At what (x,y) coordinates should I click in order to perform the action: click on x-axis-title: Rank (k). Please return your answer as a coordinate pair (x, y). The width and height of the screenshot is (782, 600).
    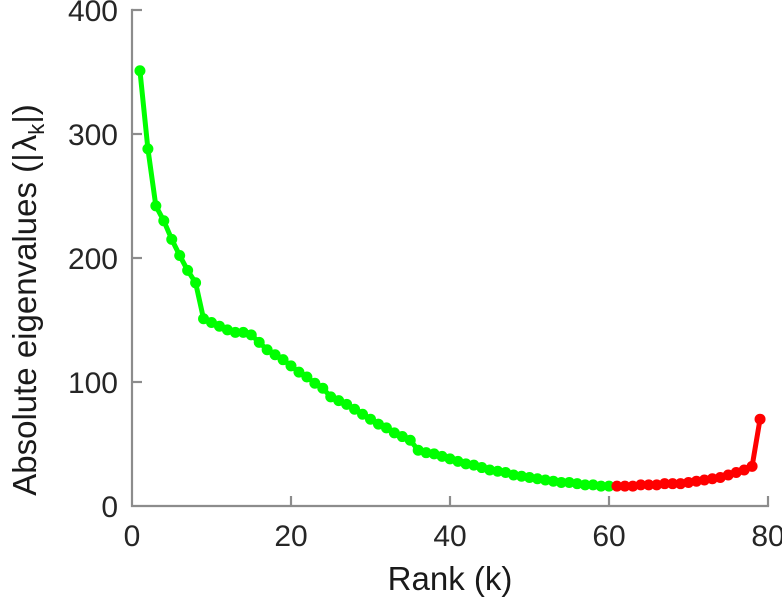
    Looking at the image, I should click on (450, 578).